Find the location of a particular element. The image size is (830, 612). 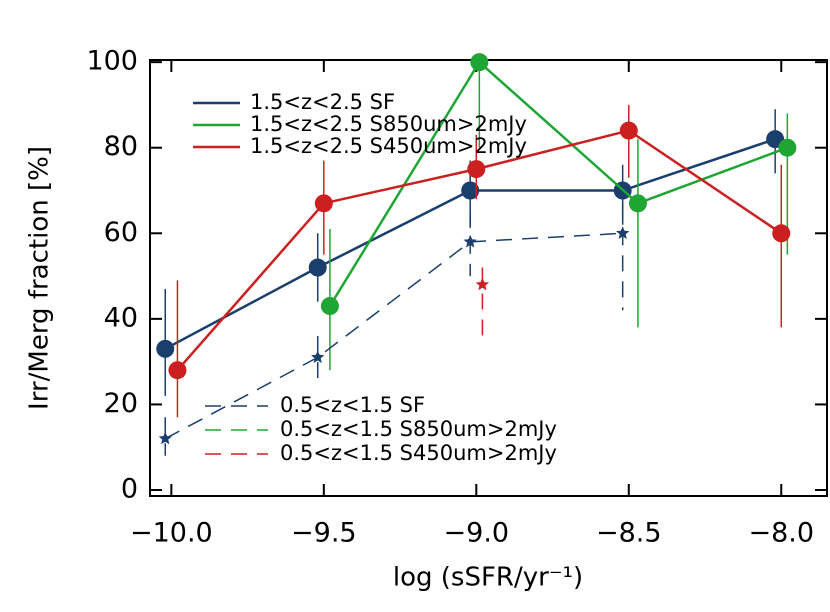

y-tick-label: 20 is located at coordinates (121, 403).